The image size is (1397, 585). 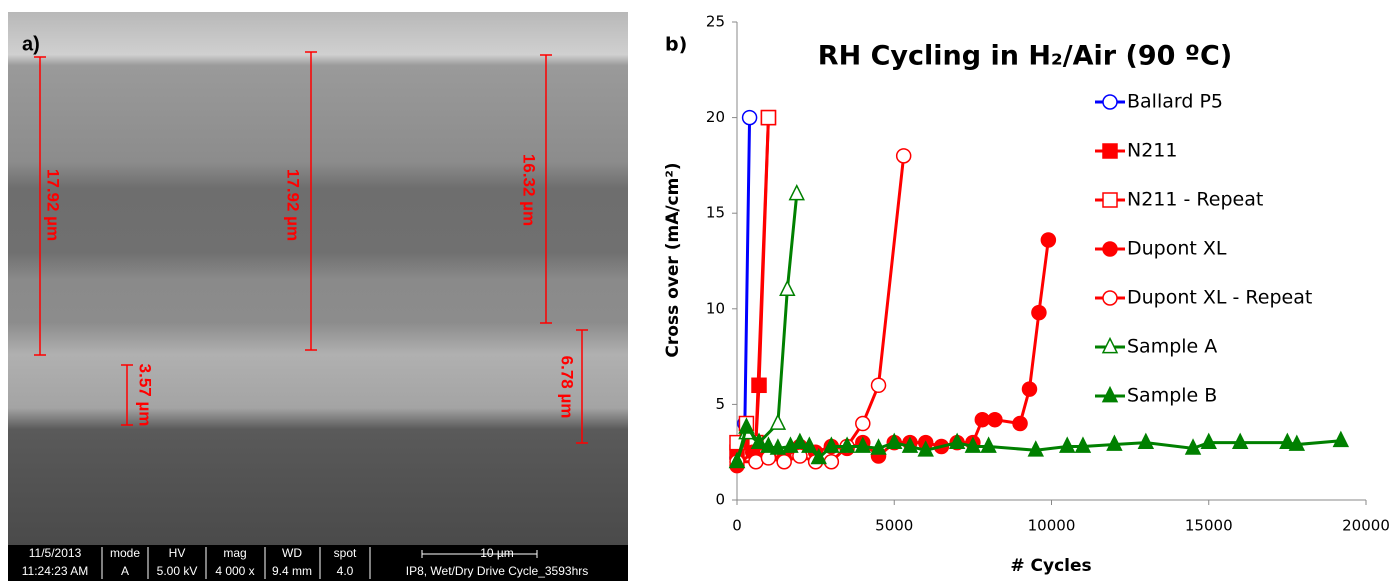 I want to click on info-bottom: 4.0, so click(x=345, y=571).